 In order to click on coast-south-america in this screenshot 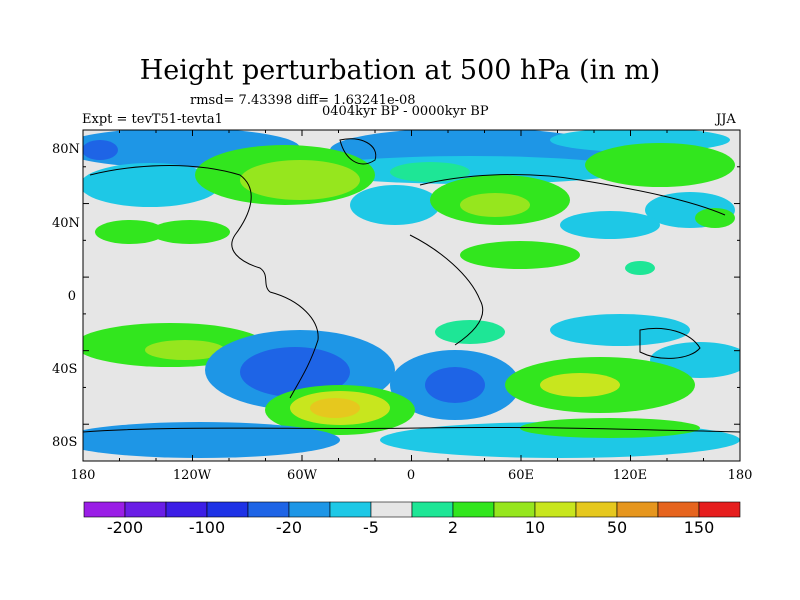, I will do `click(294, 345)`.